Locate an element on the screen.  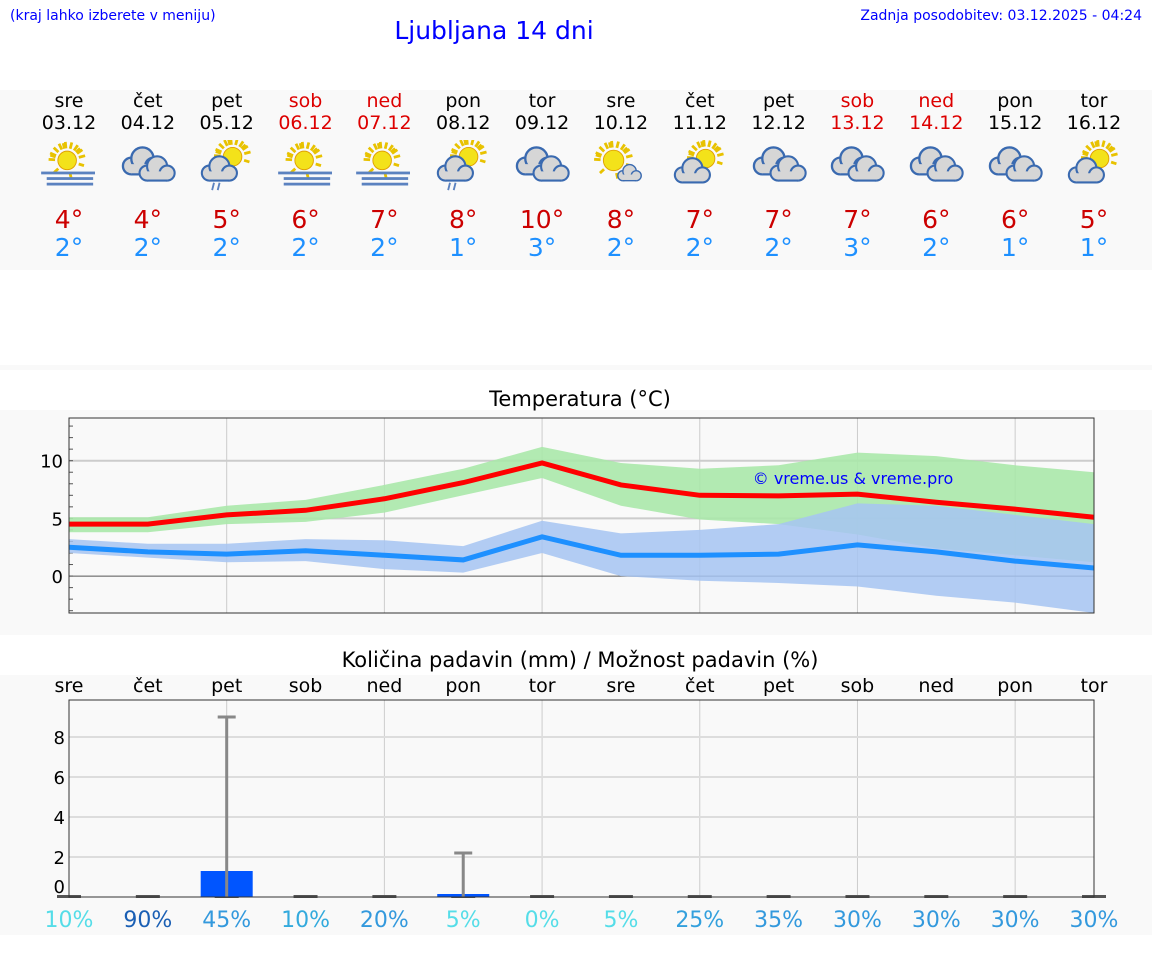
precip-probability: 45% is located at coordinates (226, 920).